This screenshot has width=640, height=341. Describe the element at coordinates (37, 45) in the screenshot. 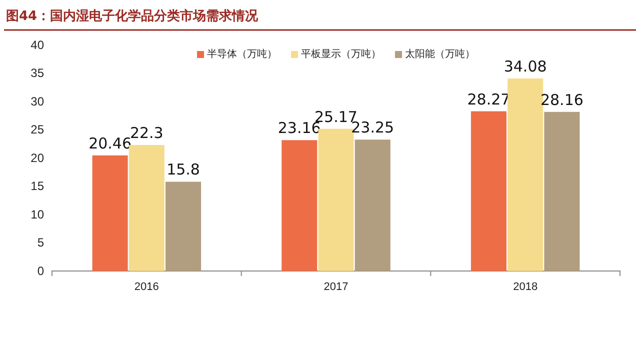

I see `y-tick-label: 40` at that location.